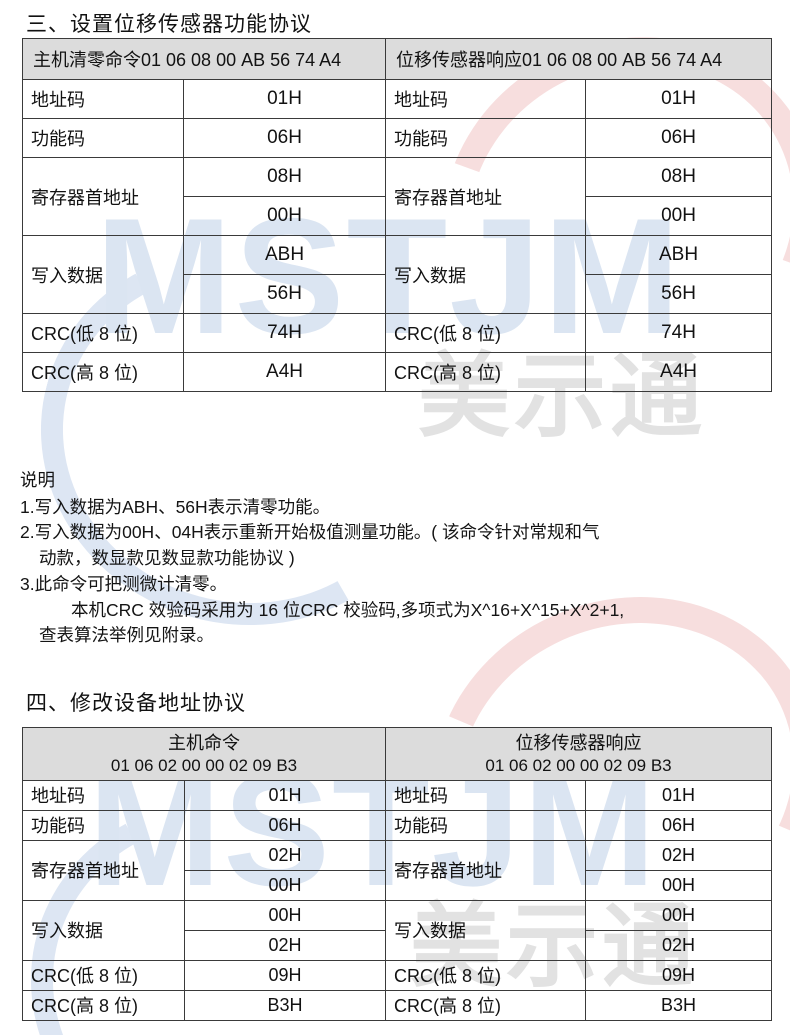  I want to click on row-value-left: A4H, so click(284, 372).